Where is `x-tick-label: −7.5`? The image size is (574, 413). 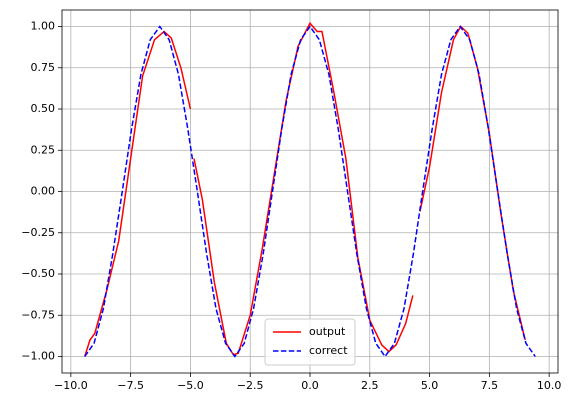
x-tick-label: −7.5 is located at coordinates (130, 385).